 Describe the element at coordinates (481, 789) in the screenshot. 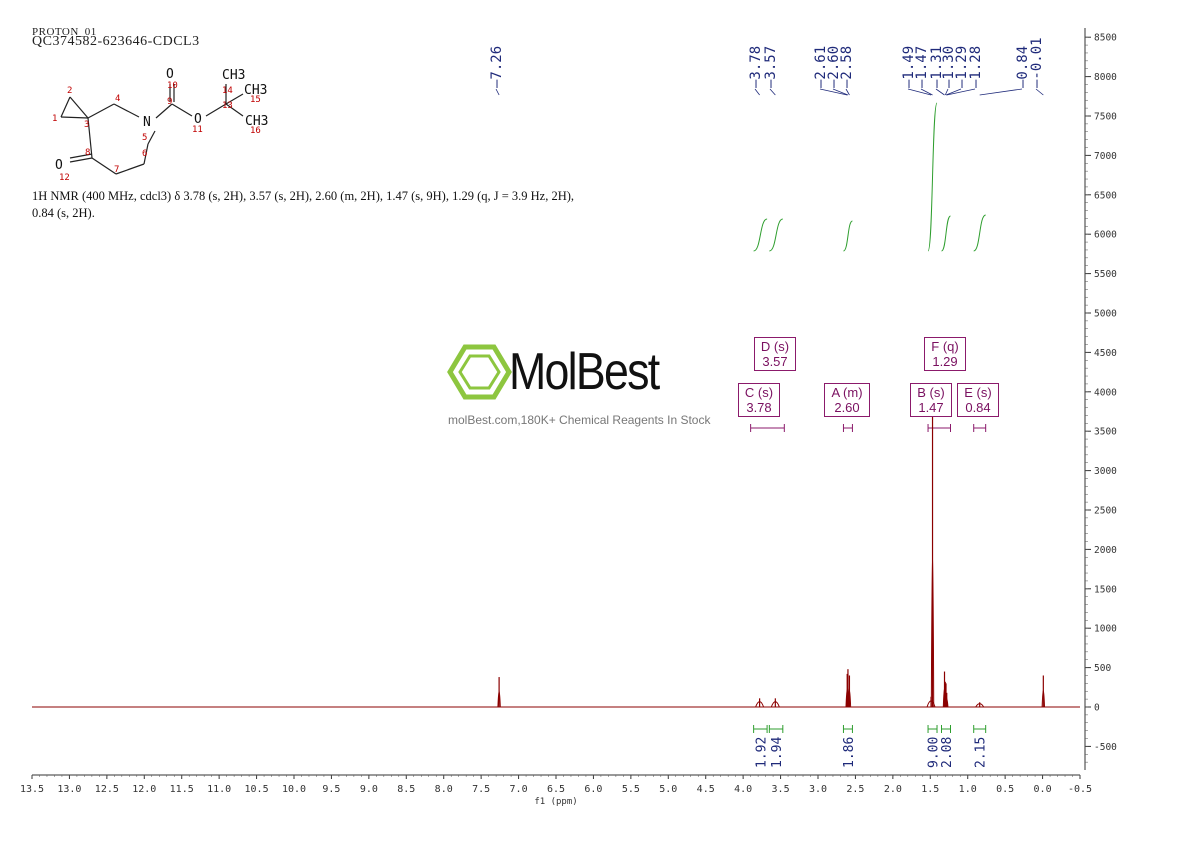

I see `x-tick-label: 7.5` at that location.